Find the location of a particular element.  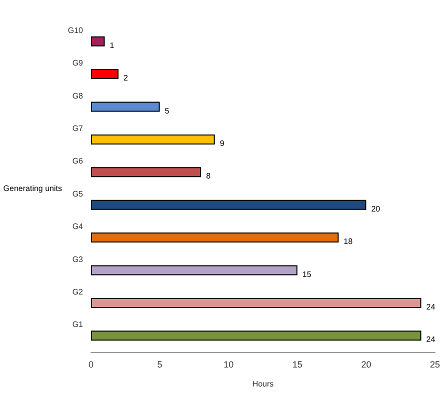

x-tick-label: 5 is located at coordinates (159, 365).